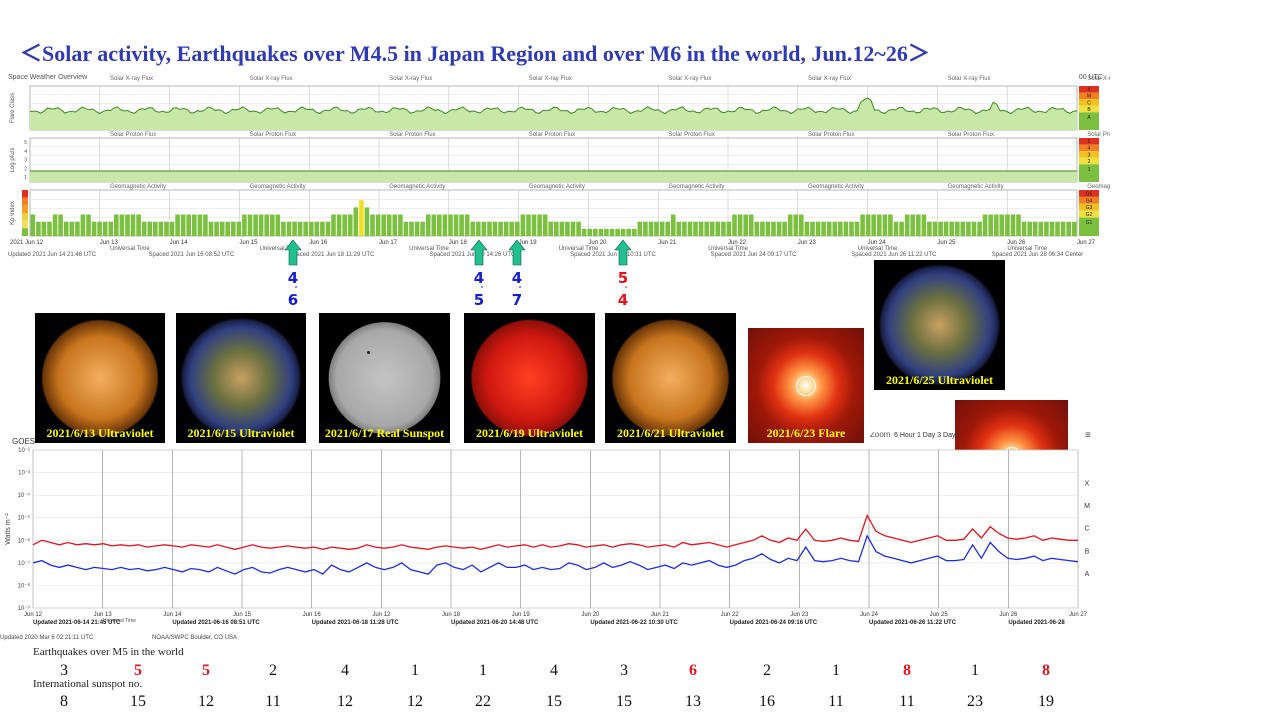  What do you see at coordinates (52, 255) in the screenshot?
I see `update-label: Updated 2021 Jun 14 21:46 UTC` at bounding box center [52, 255].